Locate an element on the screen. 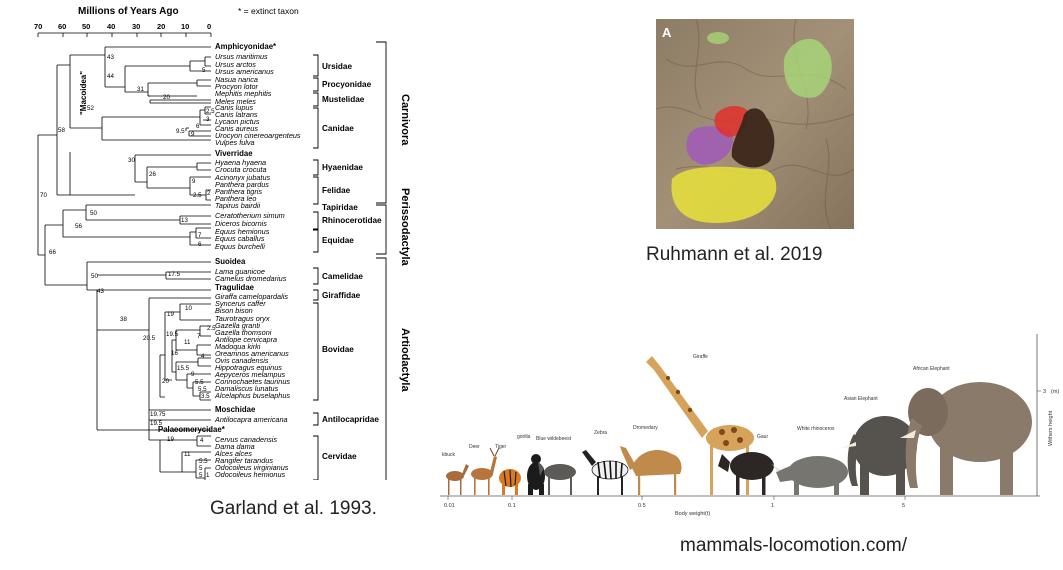 This screenshot has height=570, width=1063. node-label: 10 is located at coordinates (188, 308).